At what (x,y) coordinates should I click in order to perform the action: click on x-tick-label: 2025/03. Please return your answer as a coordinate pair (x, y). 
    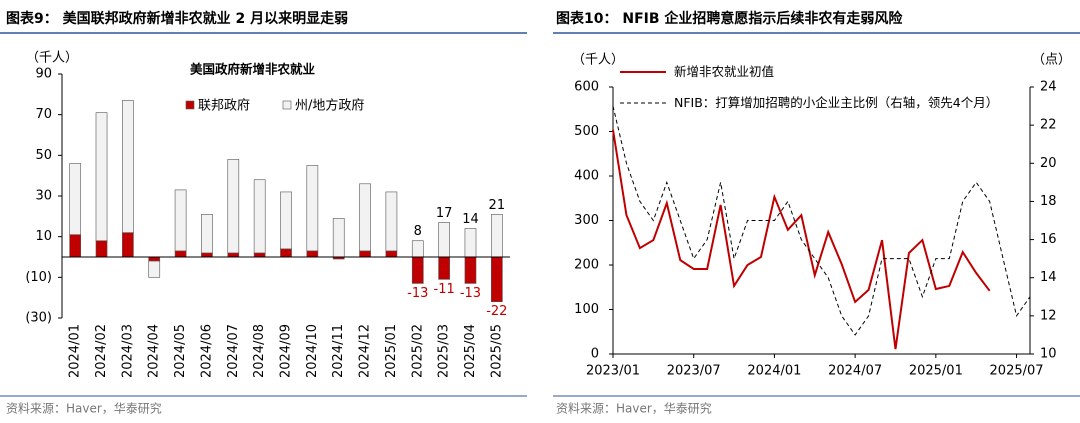
    Looking at the image, I should click on (444, 351).